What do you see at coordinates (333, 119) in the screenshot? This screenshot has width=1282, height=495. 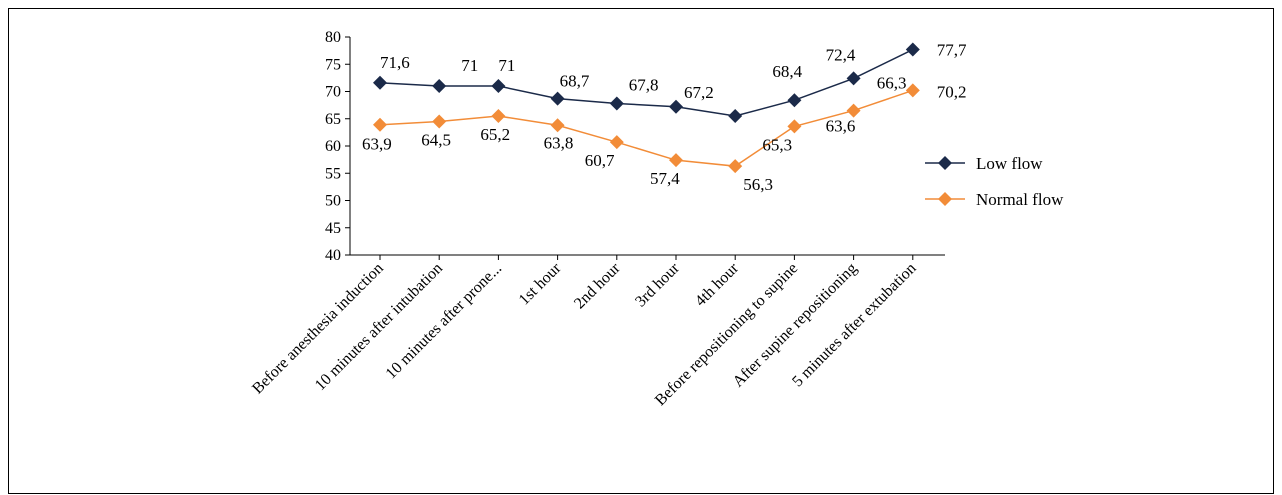 I see `y-tick-label: 65` at bounding box center [333, 119].